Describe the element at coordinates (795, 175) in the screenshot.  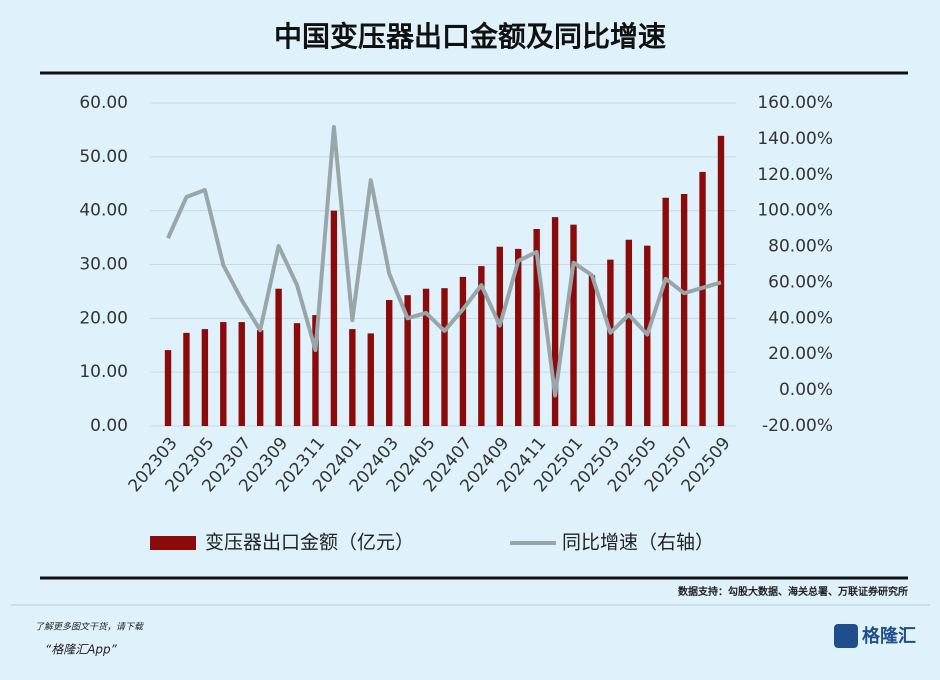
I see `y2-tick-label: 120.00%` at that location.